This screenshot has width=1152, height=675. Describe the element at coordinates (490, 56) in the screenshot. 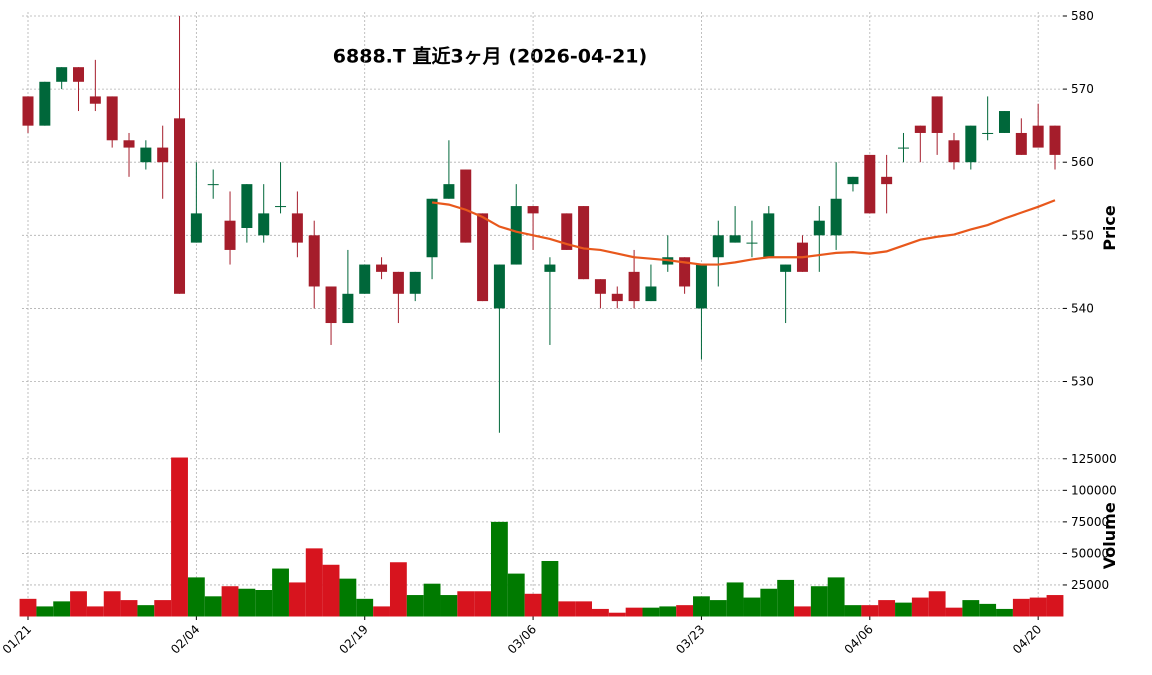

I see `chart-title: 6888.T 直近3ヶ月 (2026-04-21)` at that location.